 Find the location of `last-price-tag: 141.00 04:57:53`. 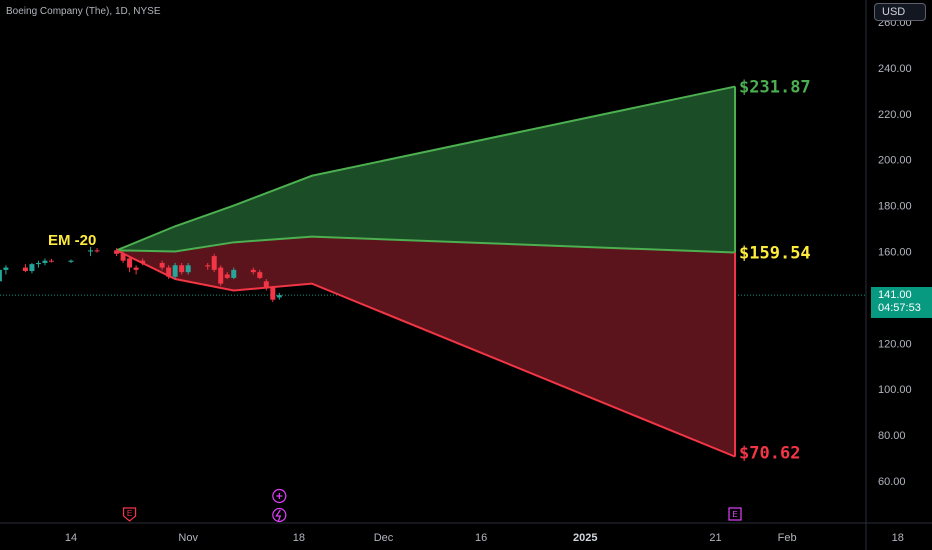

last-price-tag: 141.00 04:57:53 is located at coordinates (901, 302).